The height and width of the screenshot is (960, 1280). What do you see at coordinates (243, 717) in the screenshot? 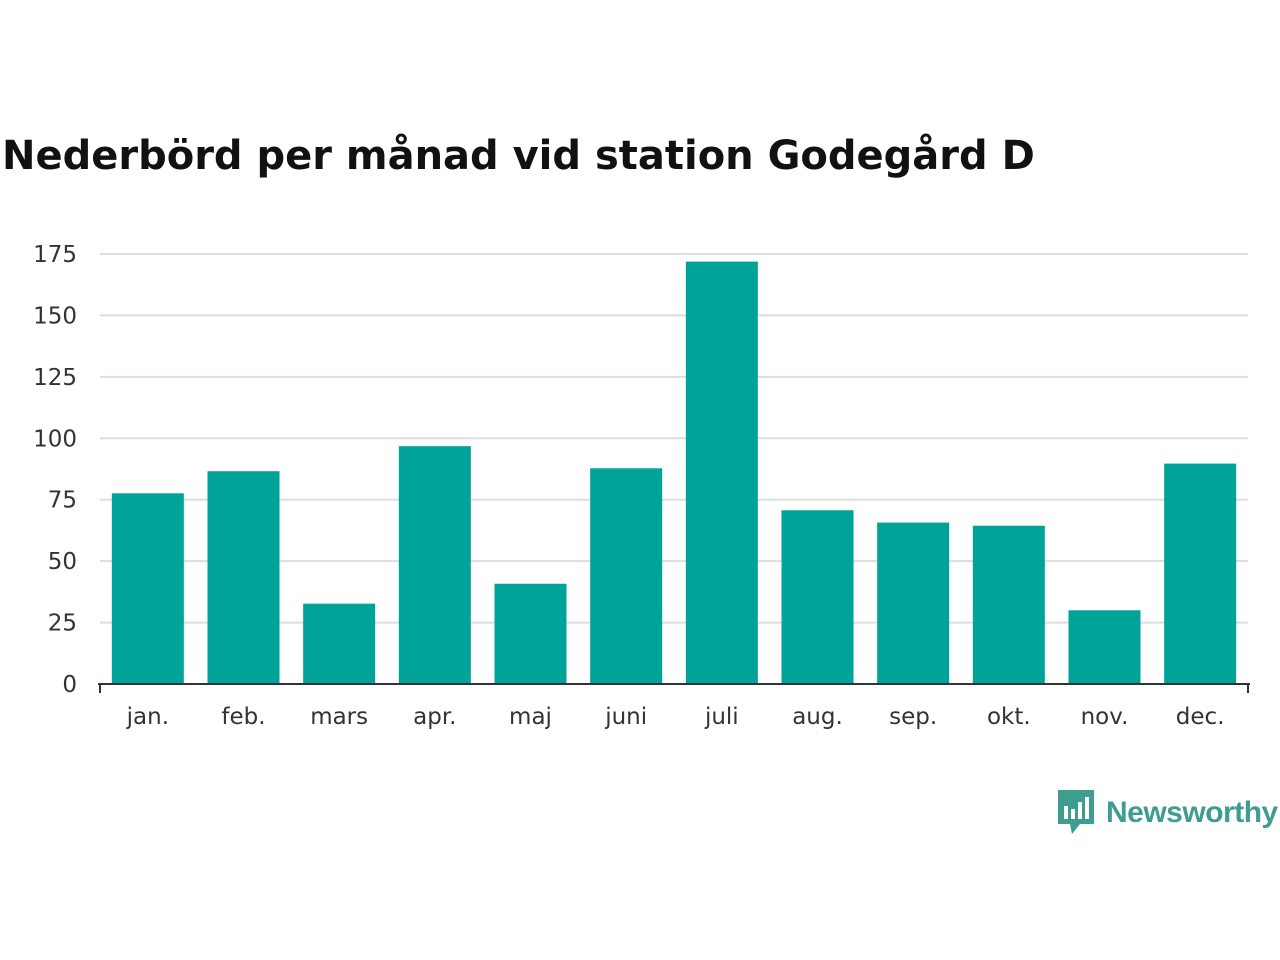
I see `x-tick-label-feb: feb.` at bounding box center [243, 717].